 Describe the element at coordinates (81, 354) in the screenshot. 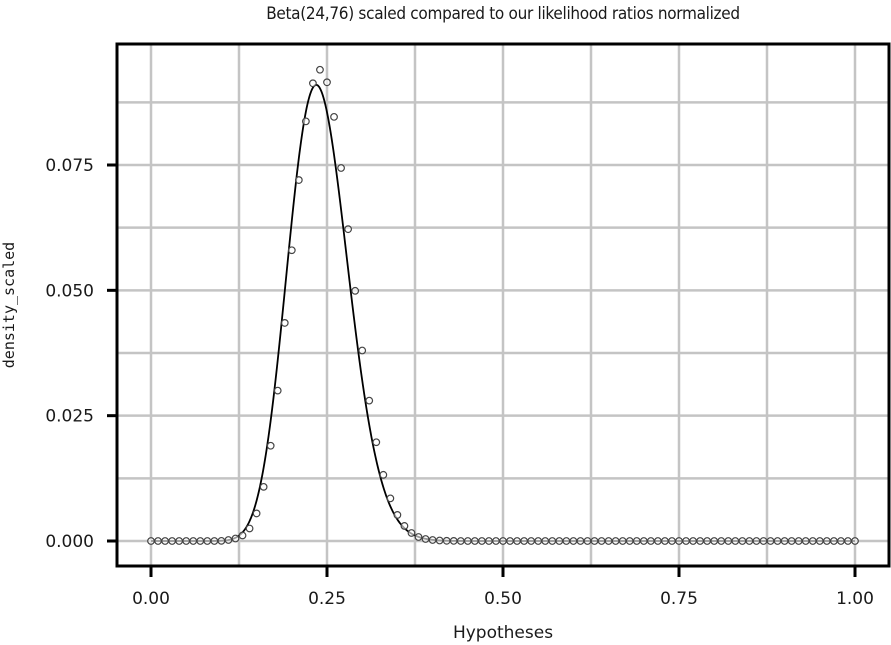

I see `y-axis: 0.000 0.025 0.050 0.075` at that location.